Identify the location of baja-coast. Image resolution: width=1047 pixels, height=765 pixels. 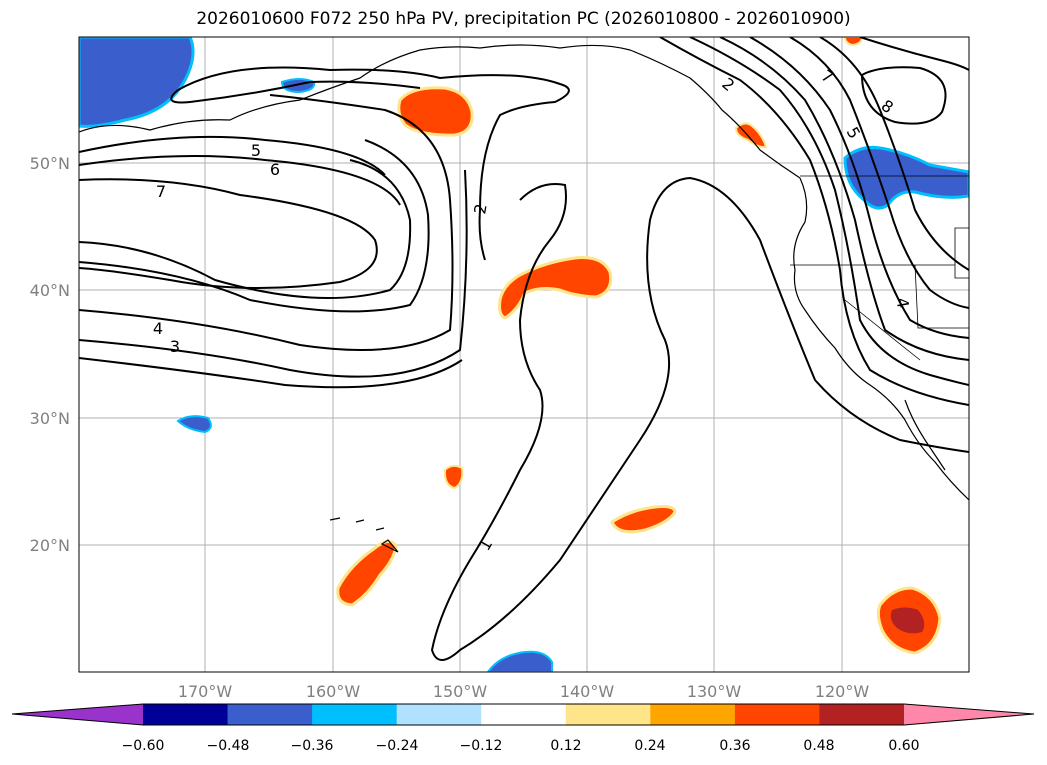
(925, 435).